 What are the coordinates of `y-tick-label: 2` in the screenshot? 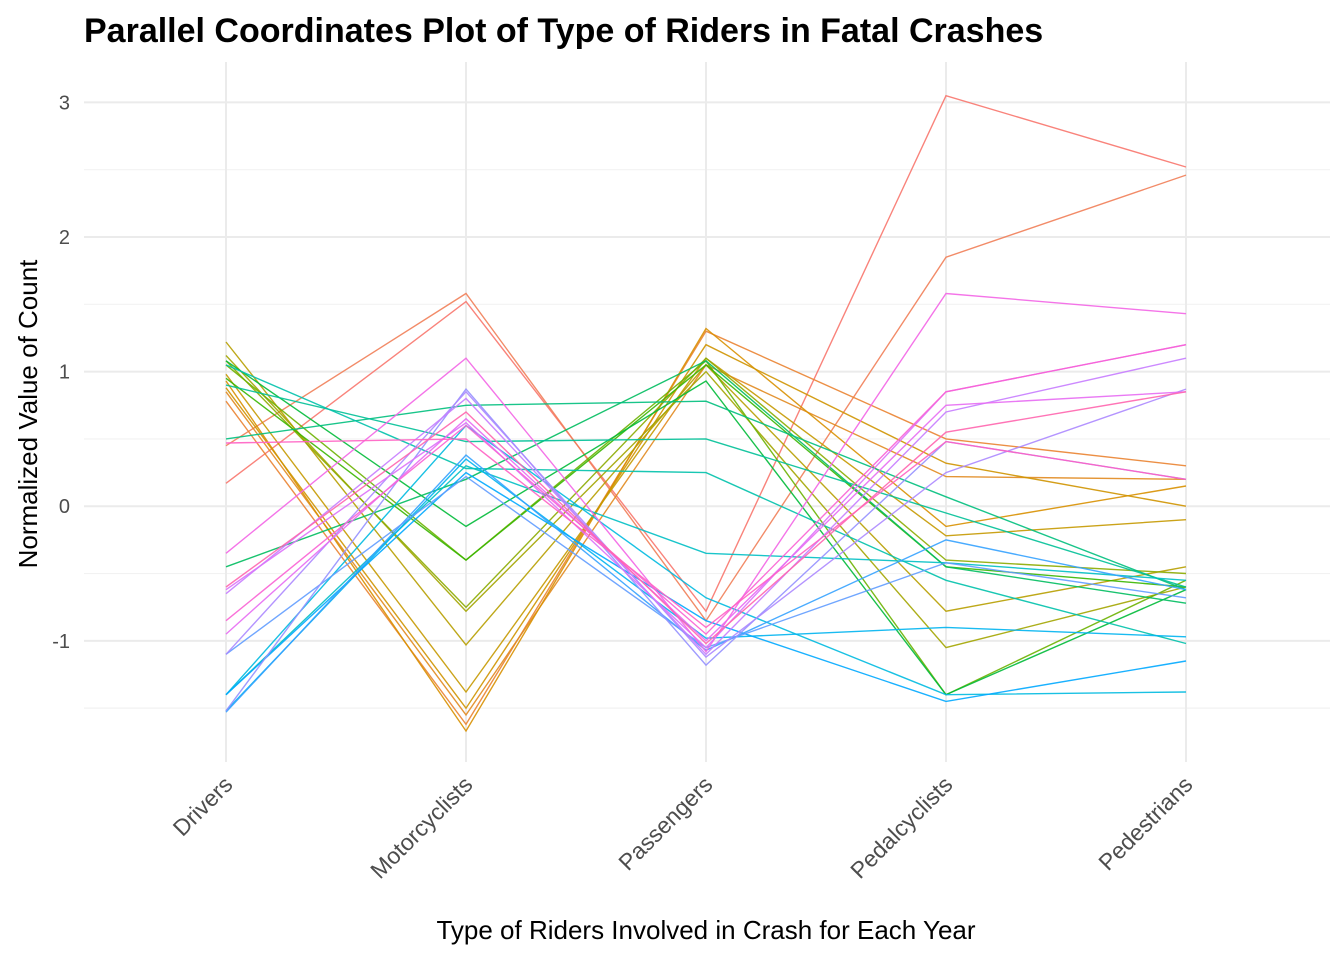 It's located at (64, 238).